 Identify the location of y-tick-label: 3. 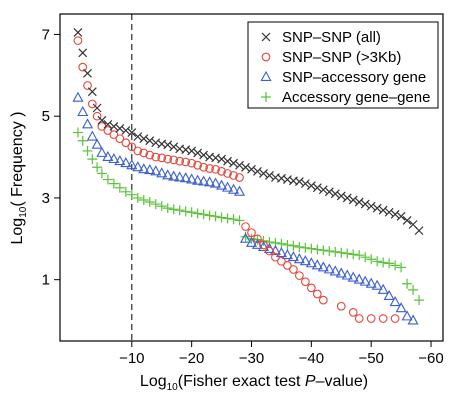
(46, 198).